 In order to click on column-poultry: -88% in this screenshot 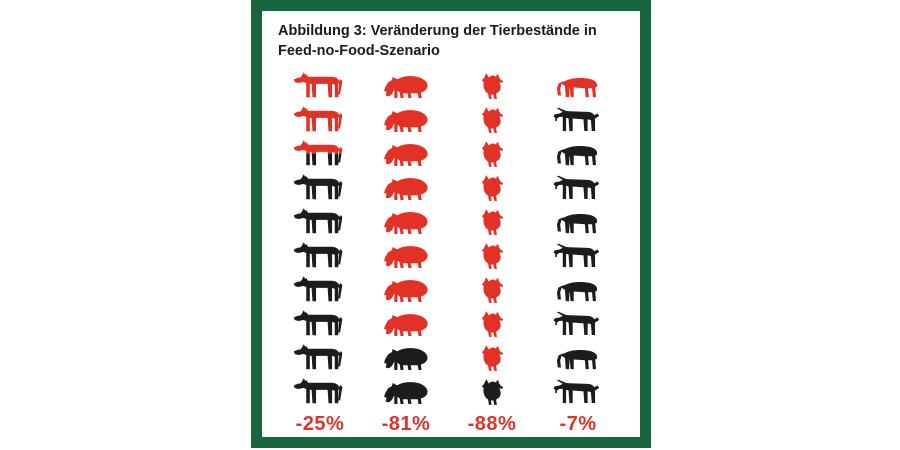, I will do `click(492, 252)`.